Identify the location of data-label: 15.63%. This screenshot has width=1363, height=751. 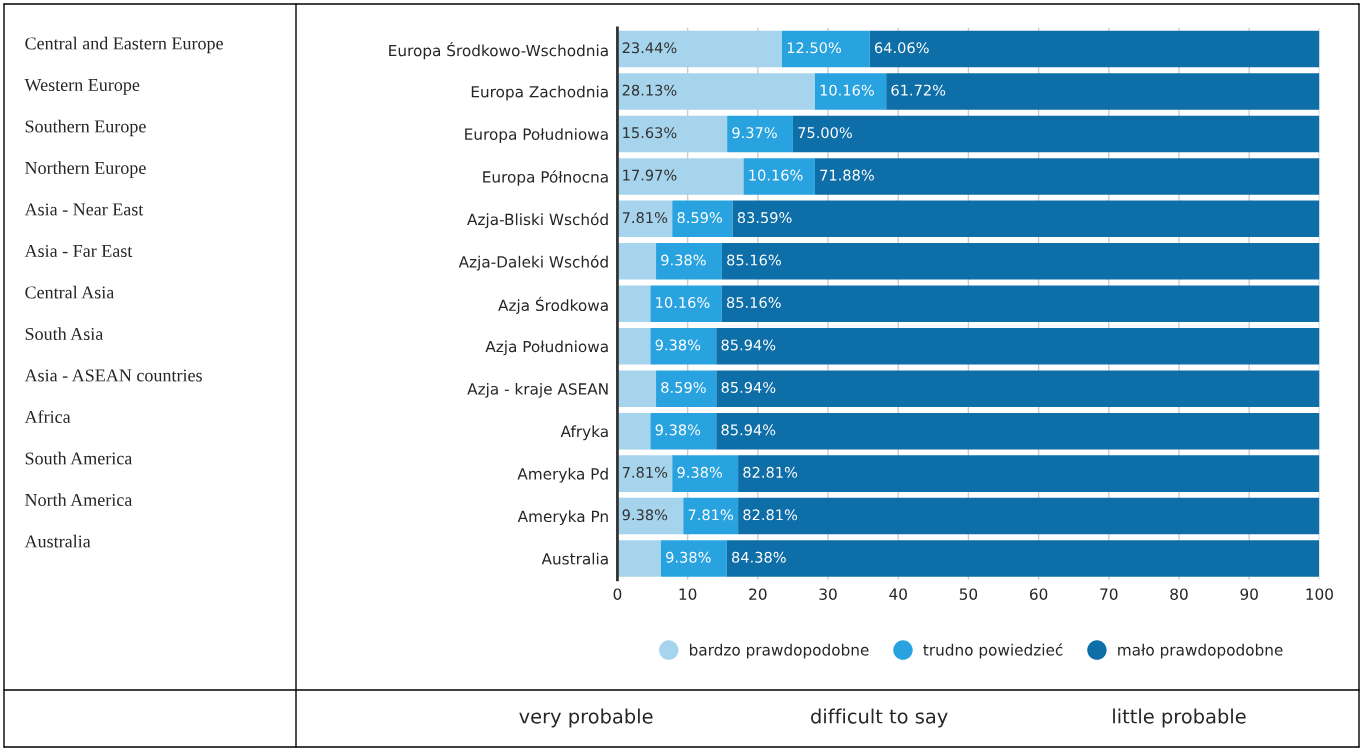
(650, 133).